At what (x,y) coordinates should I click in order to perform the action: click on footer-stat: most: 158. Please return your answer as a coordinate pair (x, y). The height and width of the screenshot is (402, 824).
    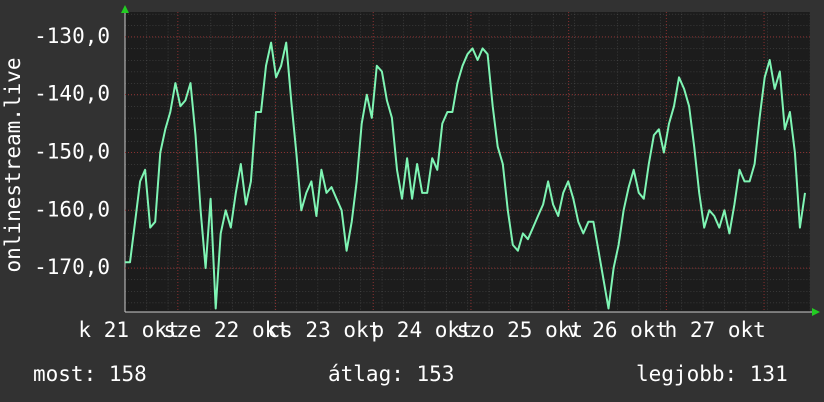
    Looking at the image, I should click on (90, 374).